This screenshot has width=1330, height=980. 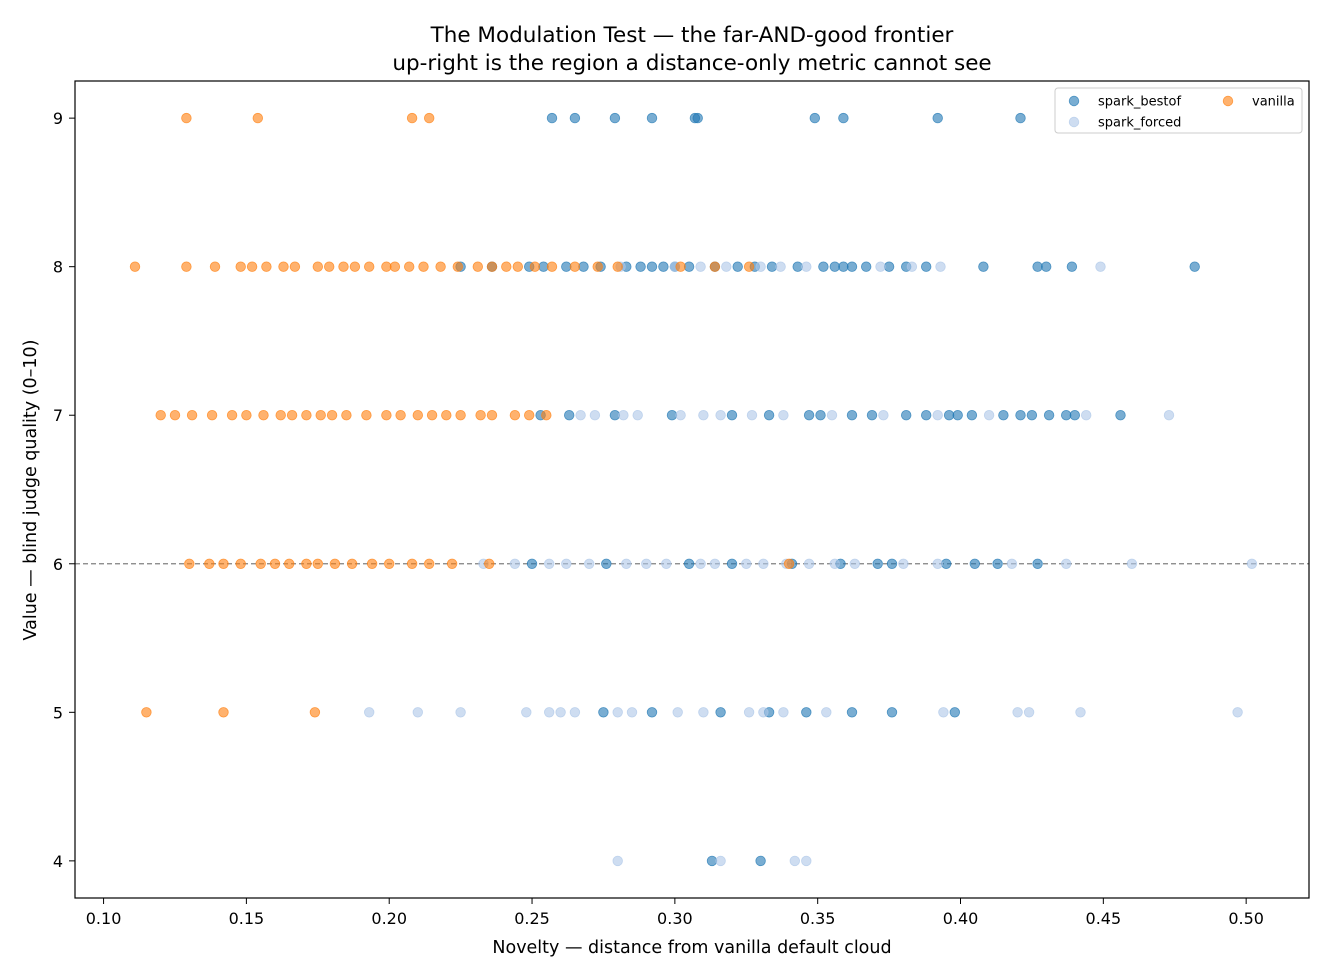 I want to click on x-tick-label: 0.30, so click(x=675, y=918).